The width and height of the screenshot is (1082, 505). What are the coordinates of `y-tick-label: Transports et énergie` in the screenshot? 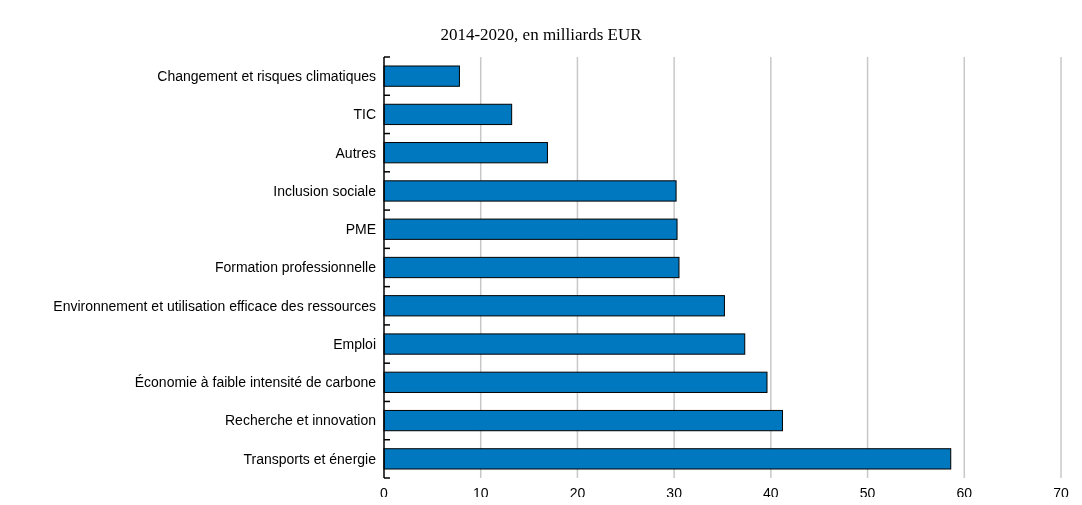 It's located at (310, 458).